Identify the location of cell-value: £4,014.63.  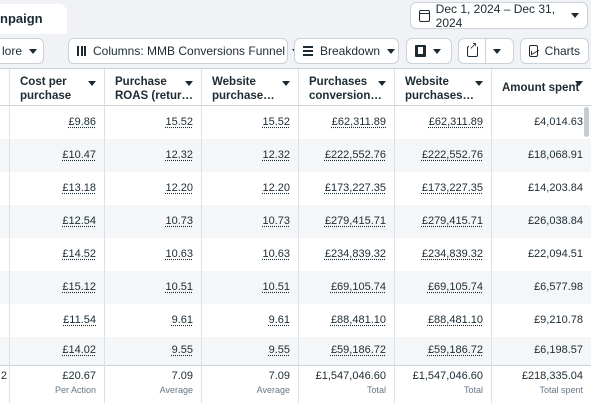
(558, 122).